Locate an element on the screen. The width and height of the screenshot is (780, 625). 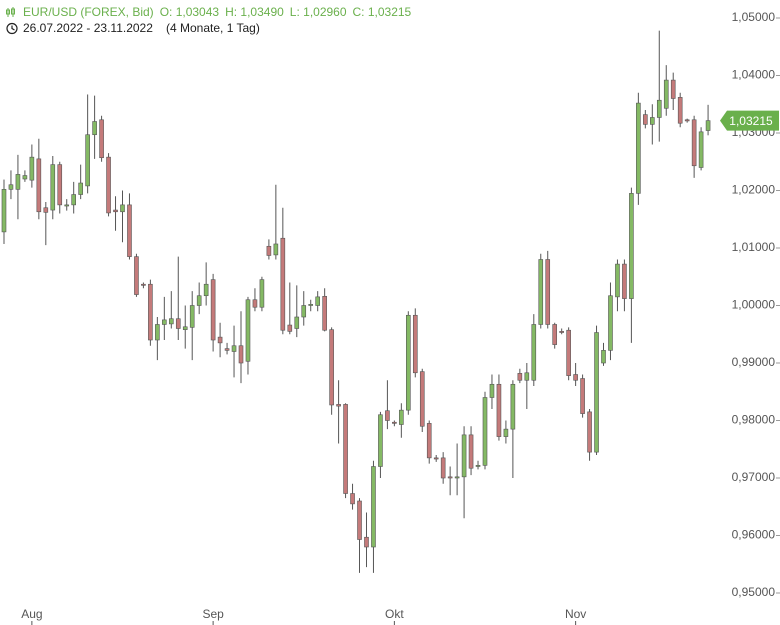
chart-title: EUR/USD (FOREX, Bid) is located at coordinates (88, 12).